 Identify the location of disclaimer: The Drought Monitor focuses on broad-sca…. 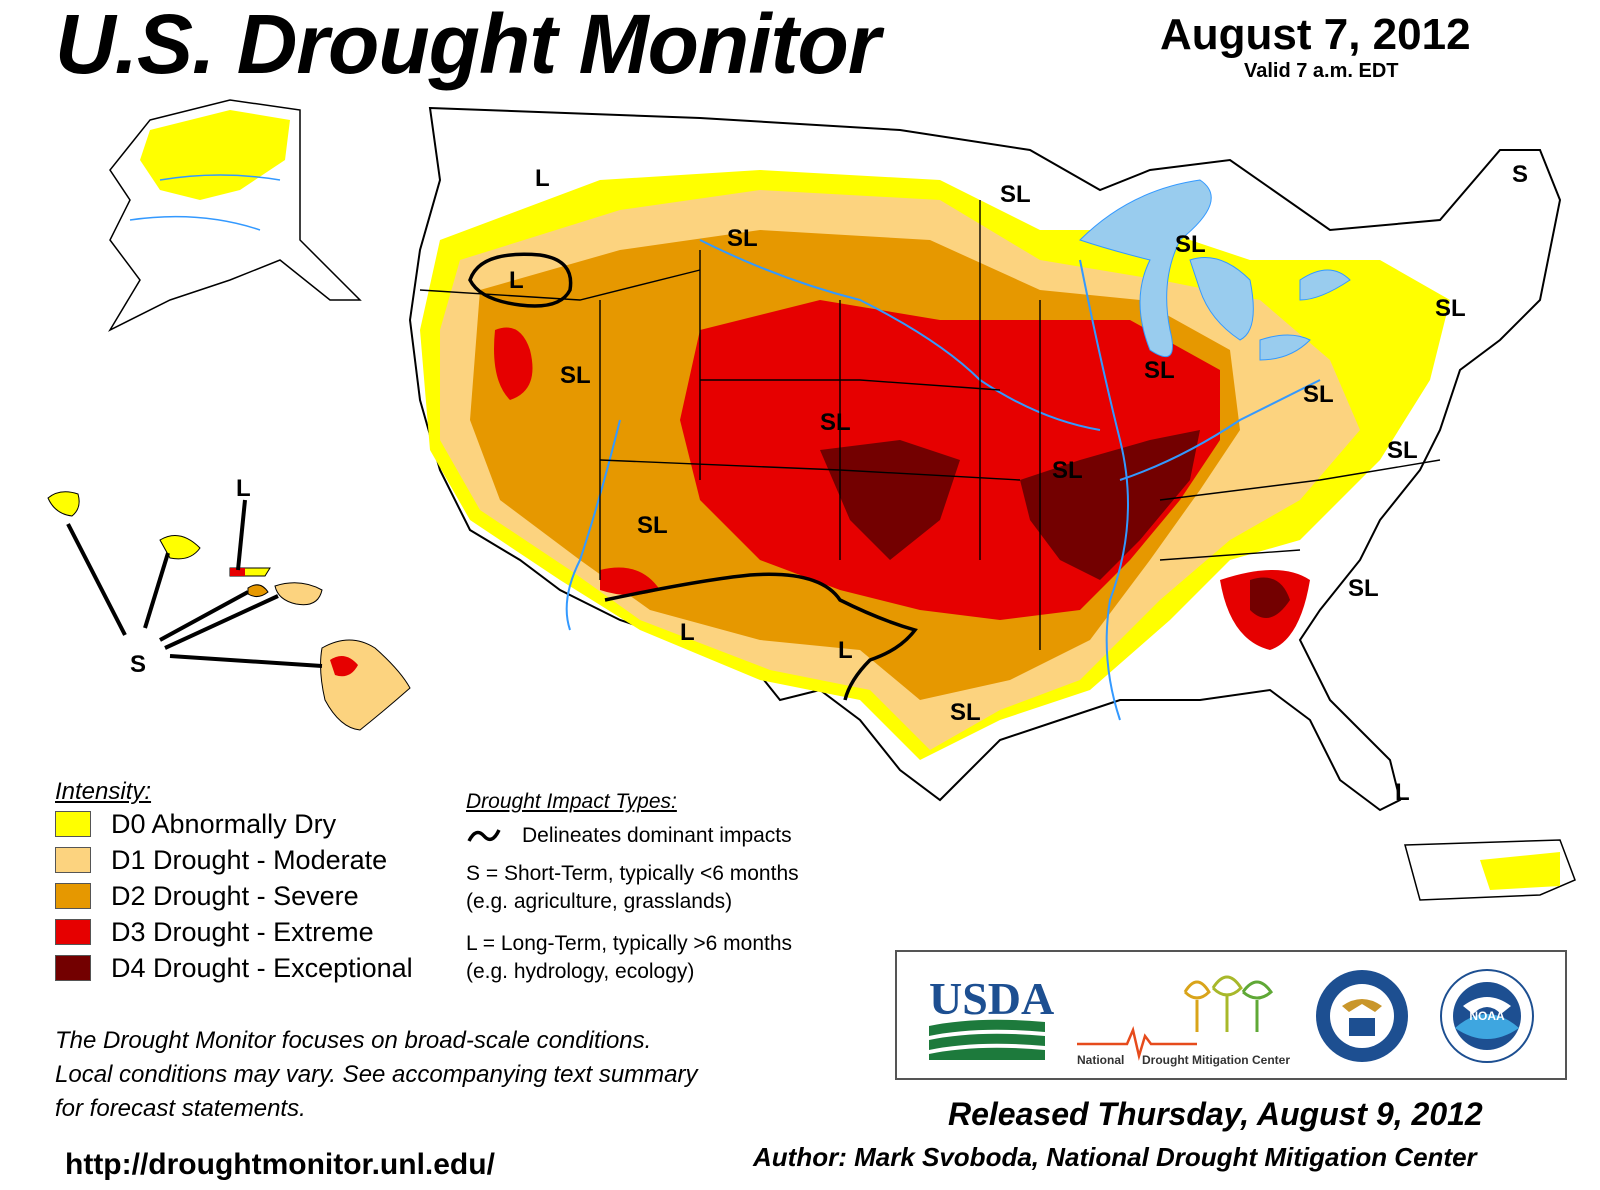
(376, 1075).